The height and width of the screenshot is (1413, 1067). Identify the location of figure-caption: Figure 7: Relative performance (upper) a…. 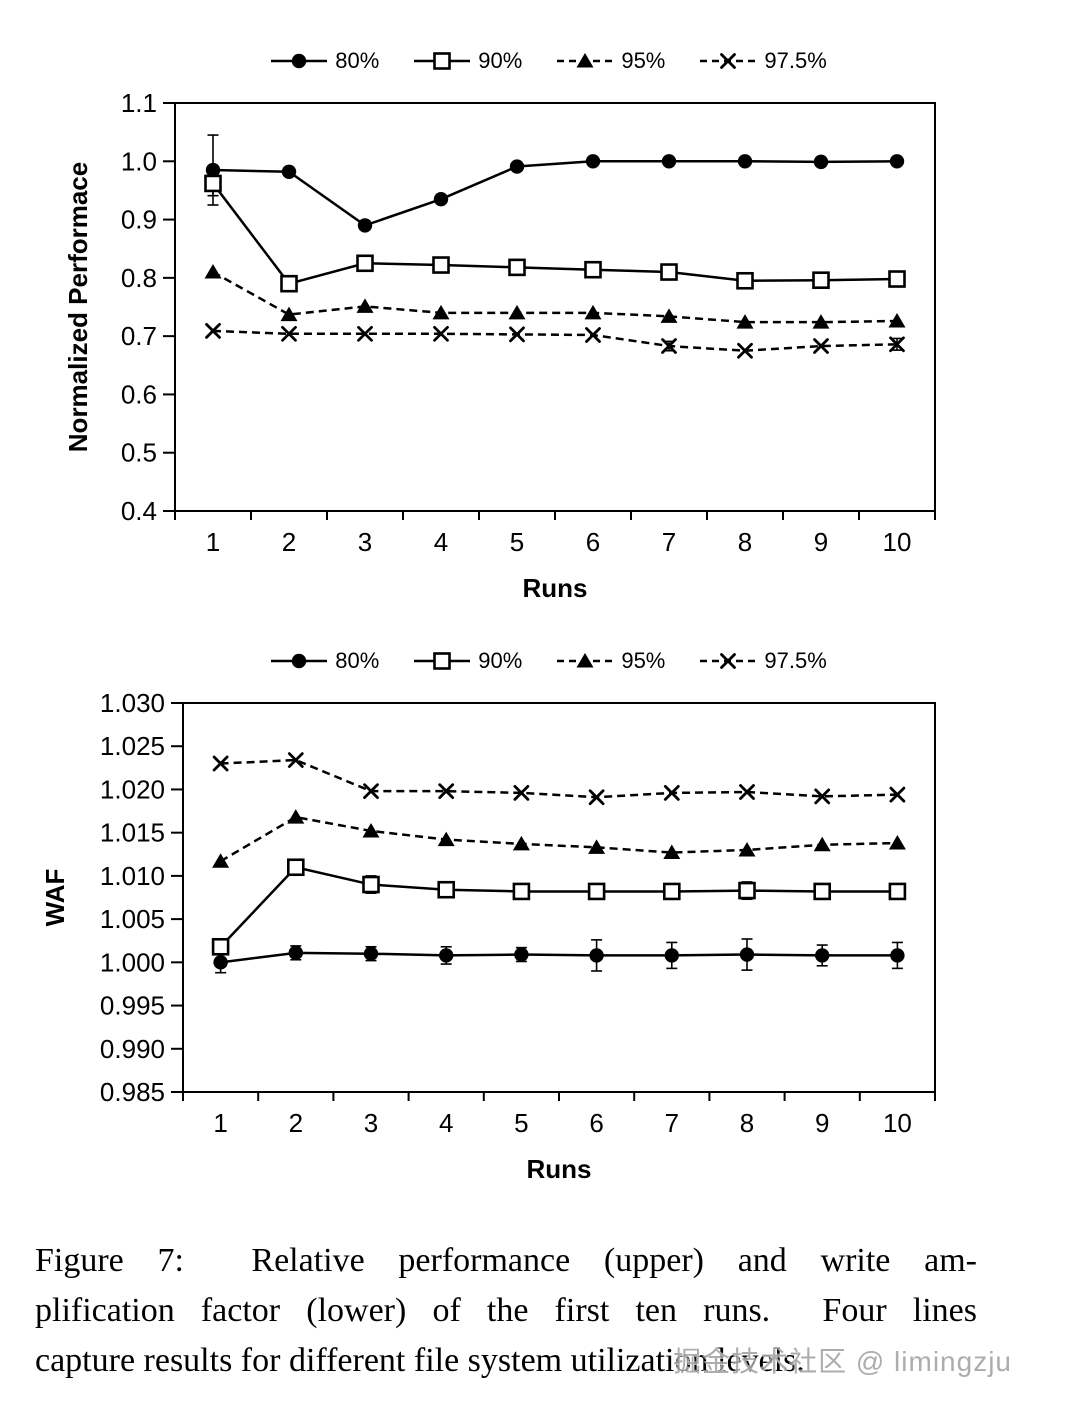
(506, 1311).